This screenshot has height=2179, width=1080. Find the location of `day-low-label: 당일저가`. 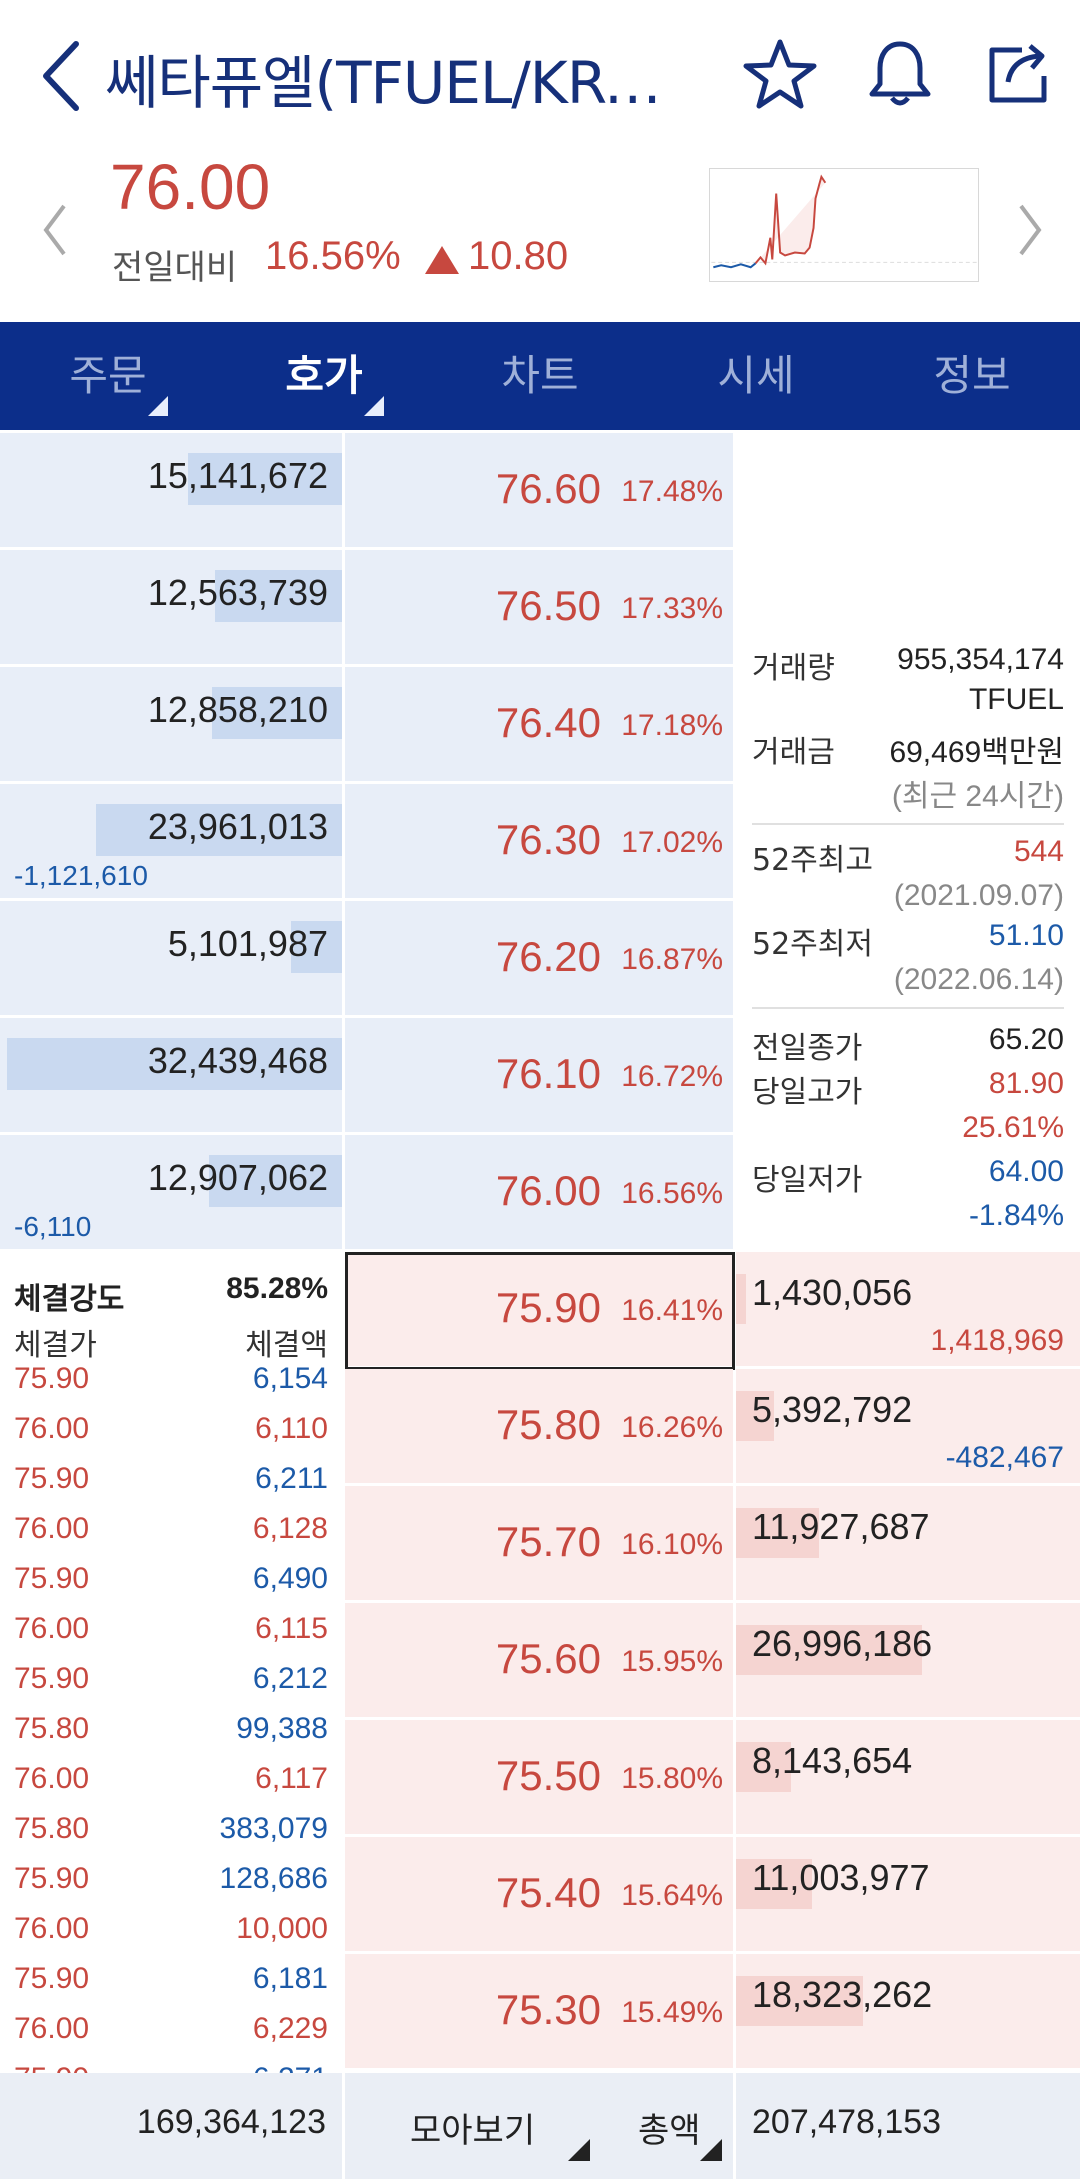

day-low-label: 당일저가 is located at coordinates (807, 1180).